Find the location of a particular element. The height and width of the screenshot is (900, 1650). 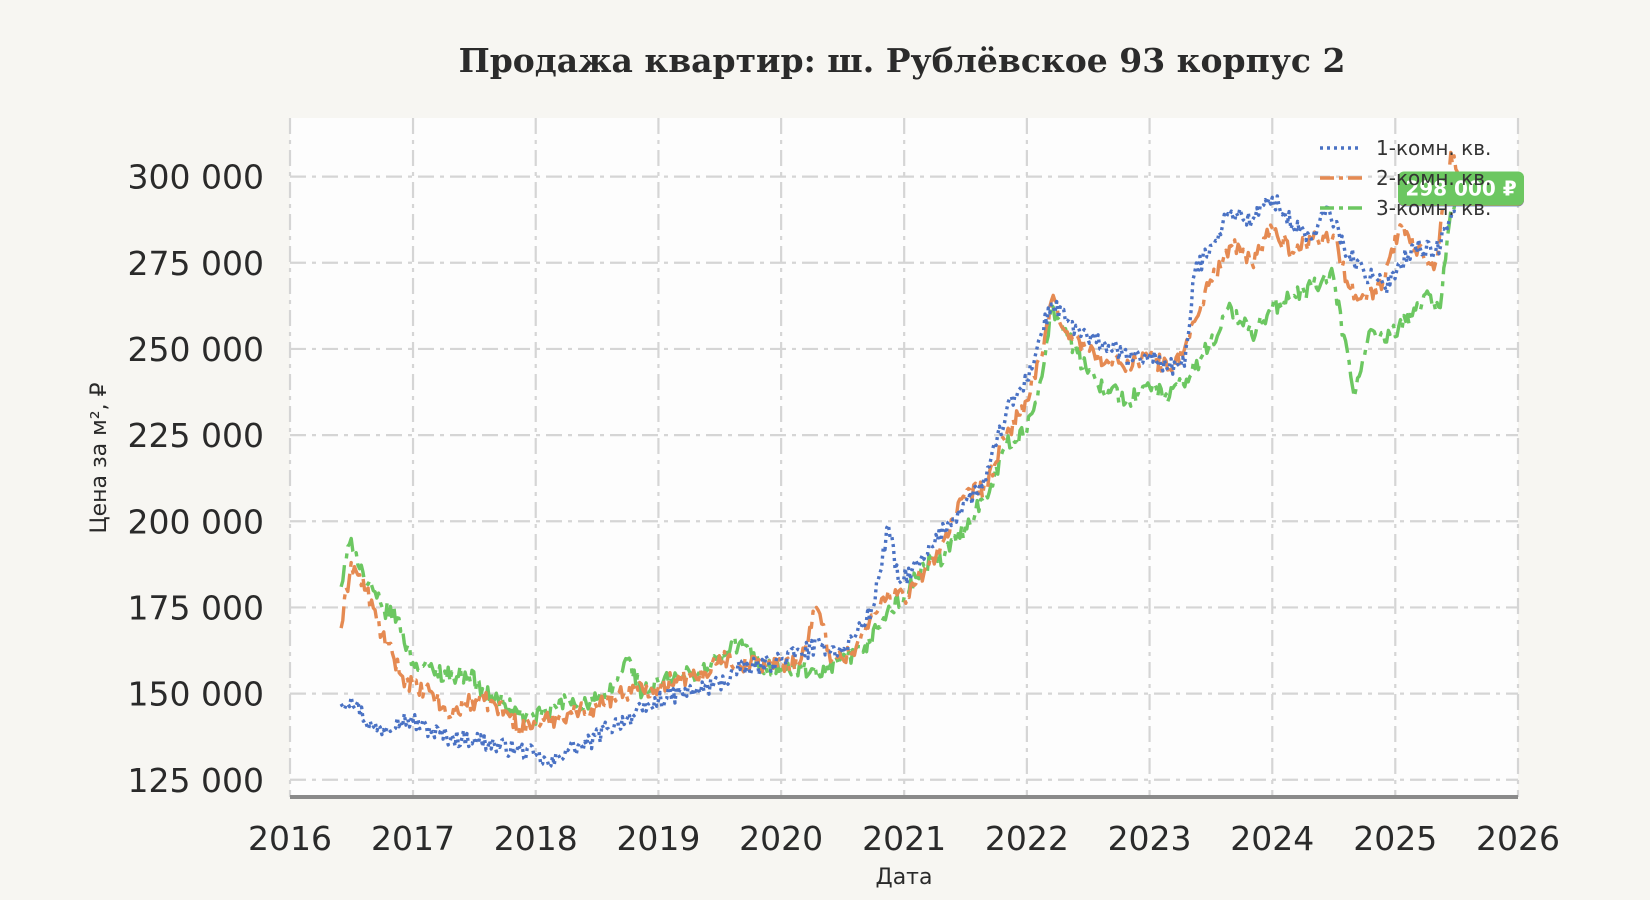

x-tick-label: 2024 is located at coordinates (1272, 838).